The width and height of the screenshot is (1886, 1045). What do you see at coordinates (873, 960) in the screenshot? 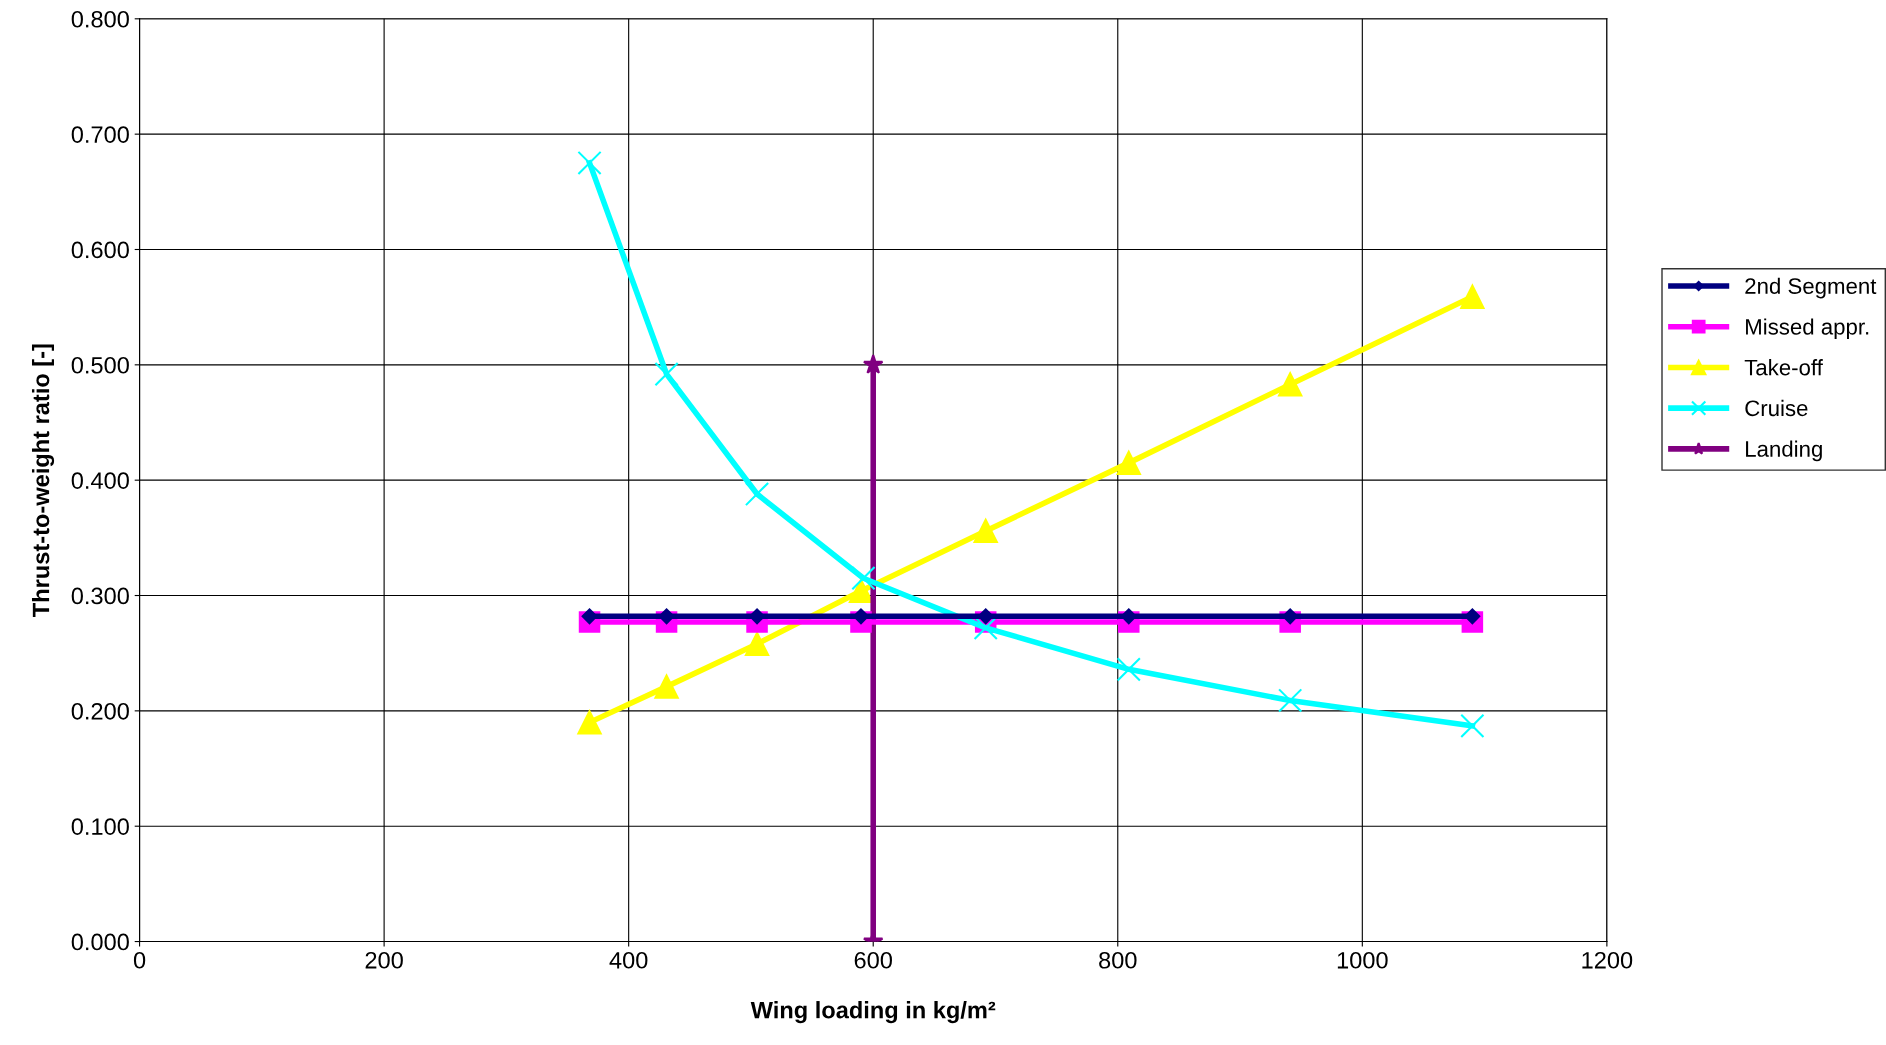
I see `x-tick-label: 600` at bounding box center [873, 960].